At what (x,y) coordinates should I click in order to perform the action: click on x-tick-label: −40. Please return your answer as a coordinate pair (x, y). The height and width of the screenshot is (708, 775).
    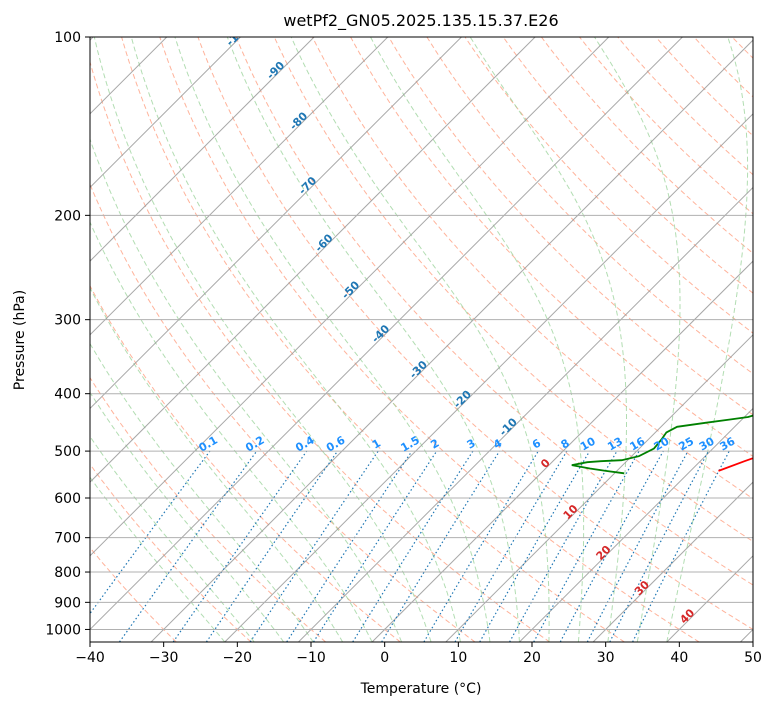
    Looking at the image, I should click on (90, 658).